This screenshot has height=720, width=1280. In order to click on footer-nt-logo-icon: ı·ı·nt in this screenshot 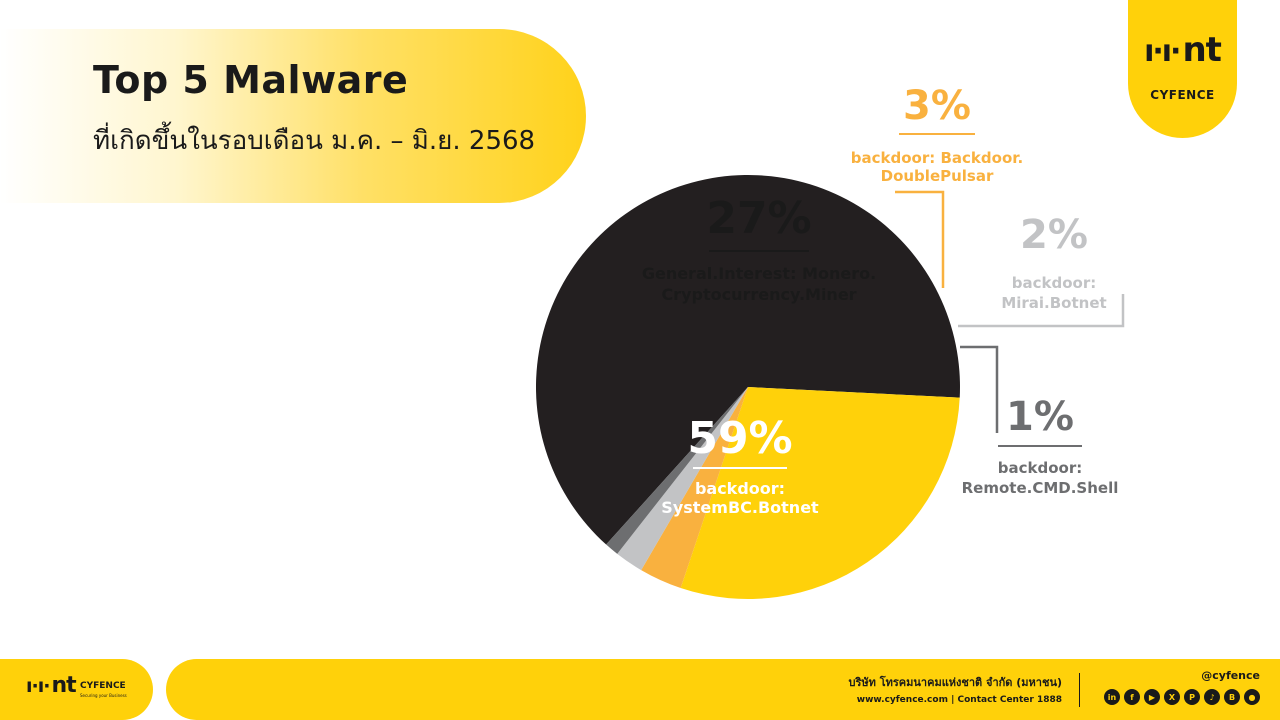, I will do `click(51, 685)`.